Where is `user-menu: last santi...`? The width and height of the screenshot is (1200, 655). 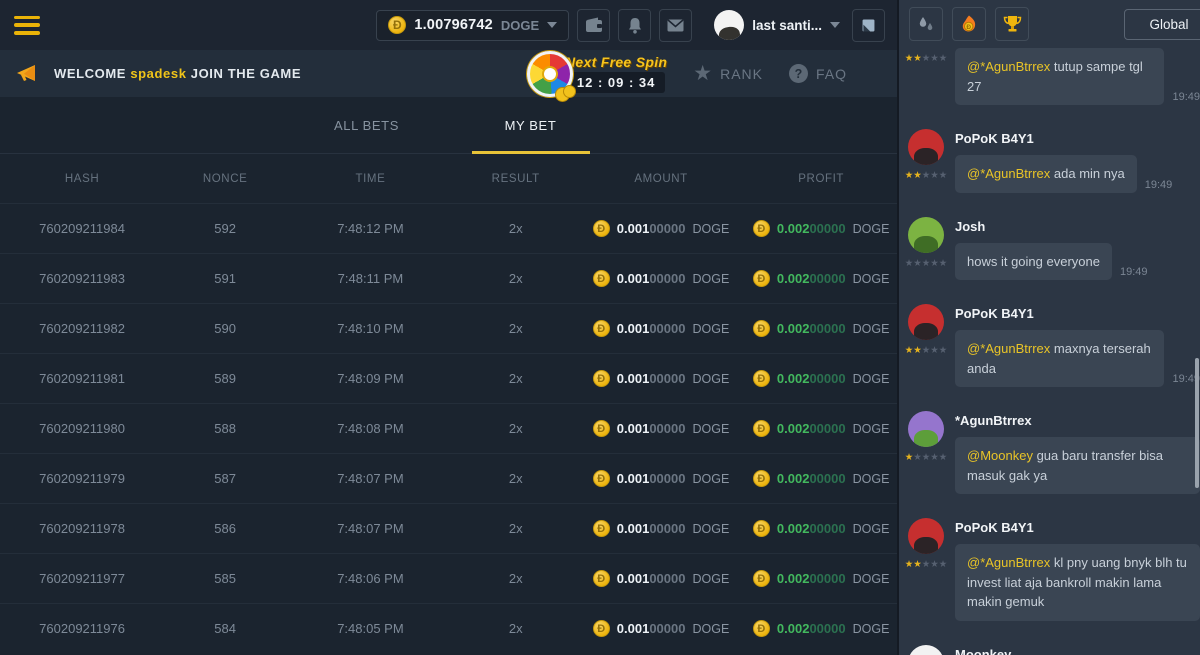 user-menu: last santi... is located at coordinates (777, 25).